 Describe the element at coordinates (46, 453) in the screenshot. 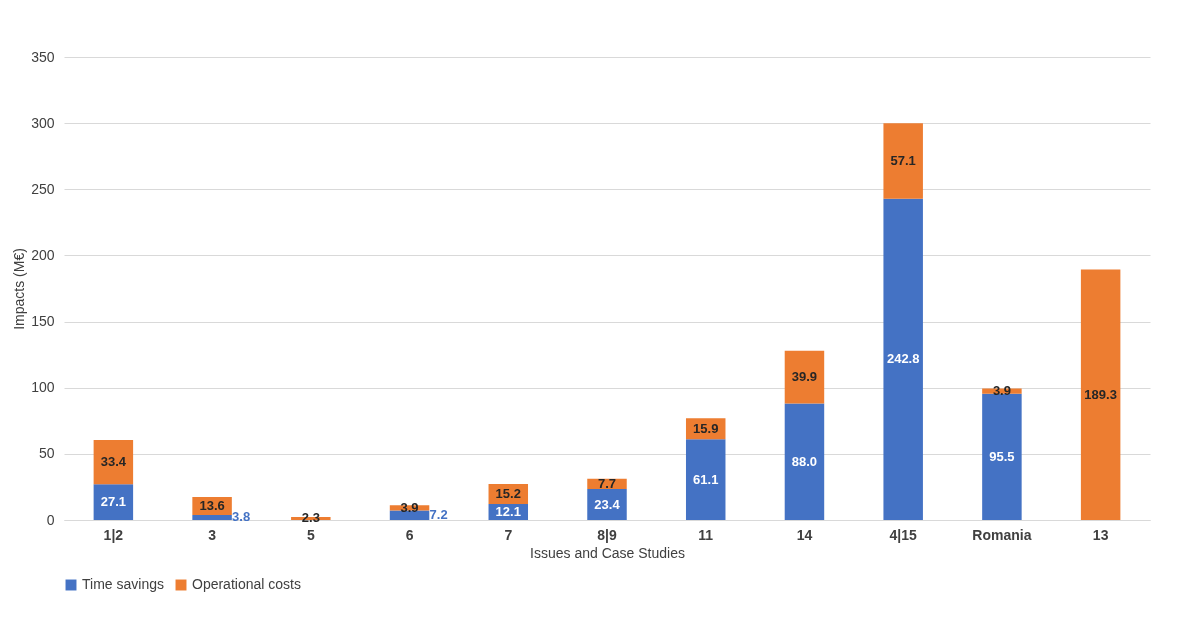

I see `y-tick-label: 50` at that location.